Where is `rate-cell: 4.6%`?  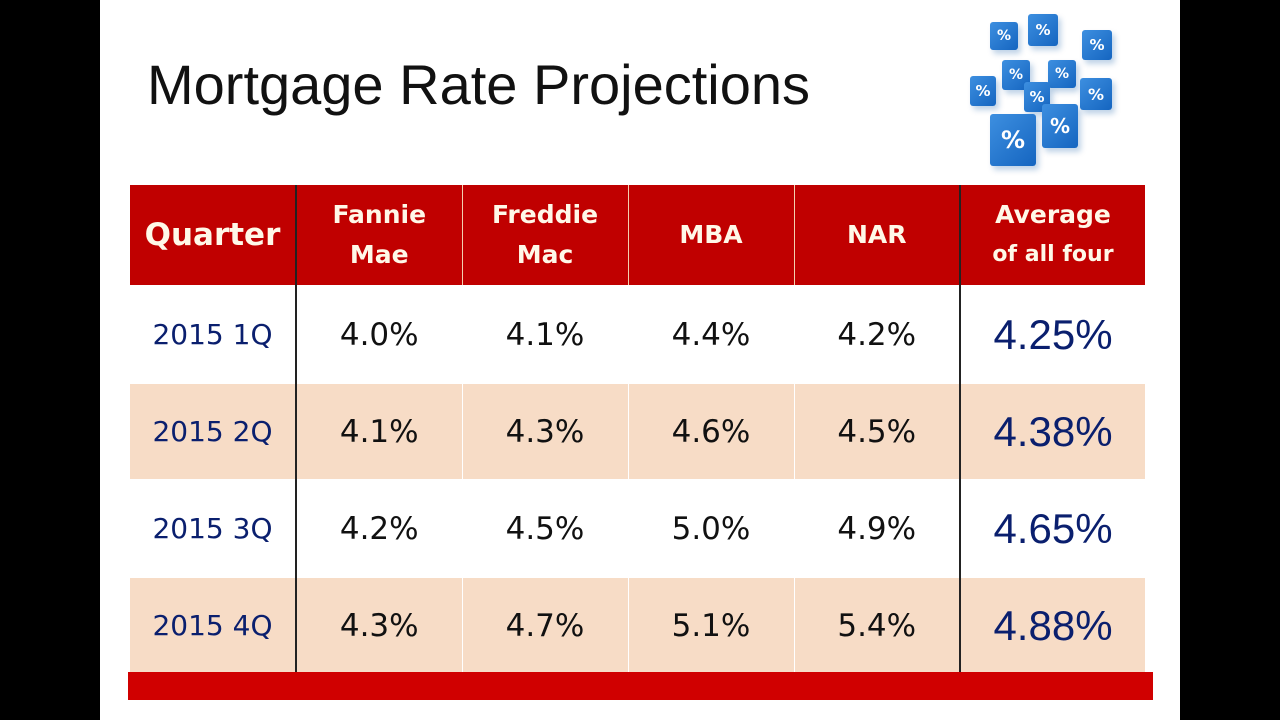
rate-cell: 4.6% is located at coordinates (710, 431).